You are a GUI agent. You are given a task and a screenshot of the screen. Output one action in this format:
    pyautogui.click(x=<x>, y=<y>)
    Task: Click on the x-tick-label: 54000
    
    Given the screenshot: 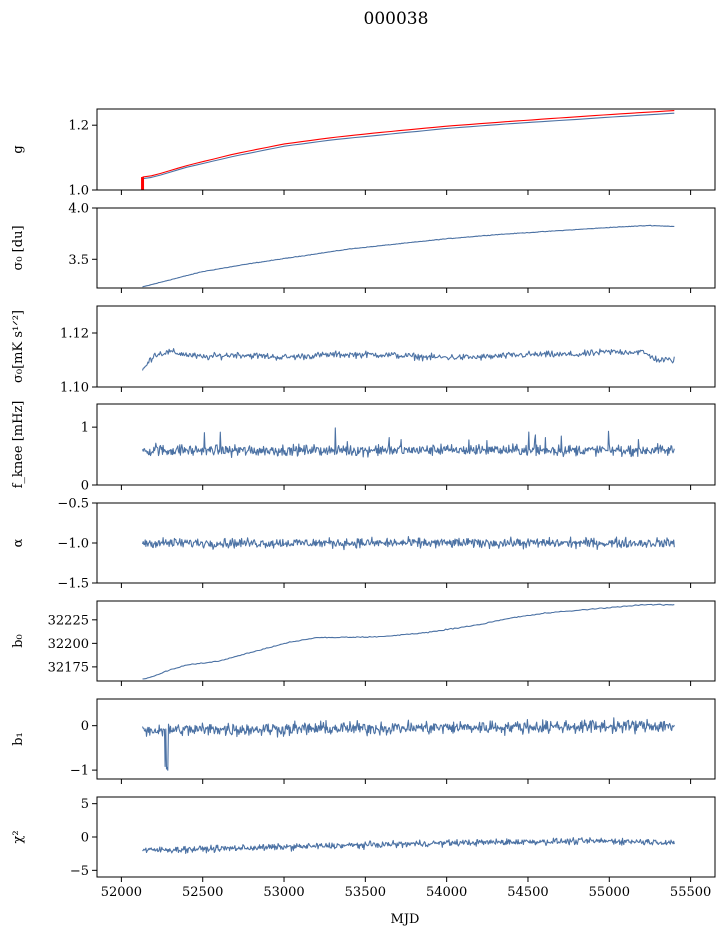 What is the action you would take?
    pyautogui.click(x=446, y=892)
    